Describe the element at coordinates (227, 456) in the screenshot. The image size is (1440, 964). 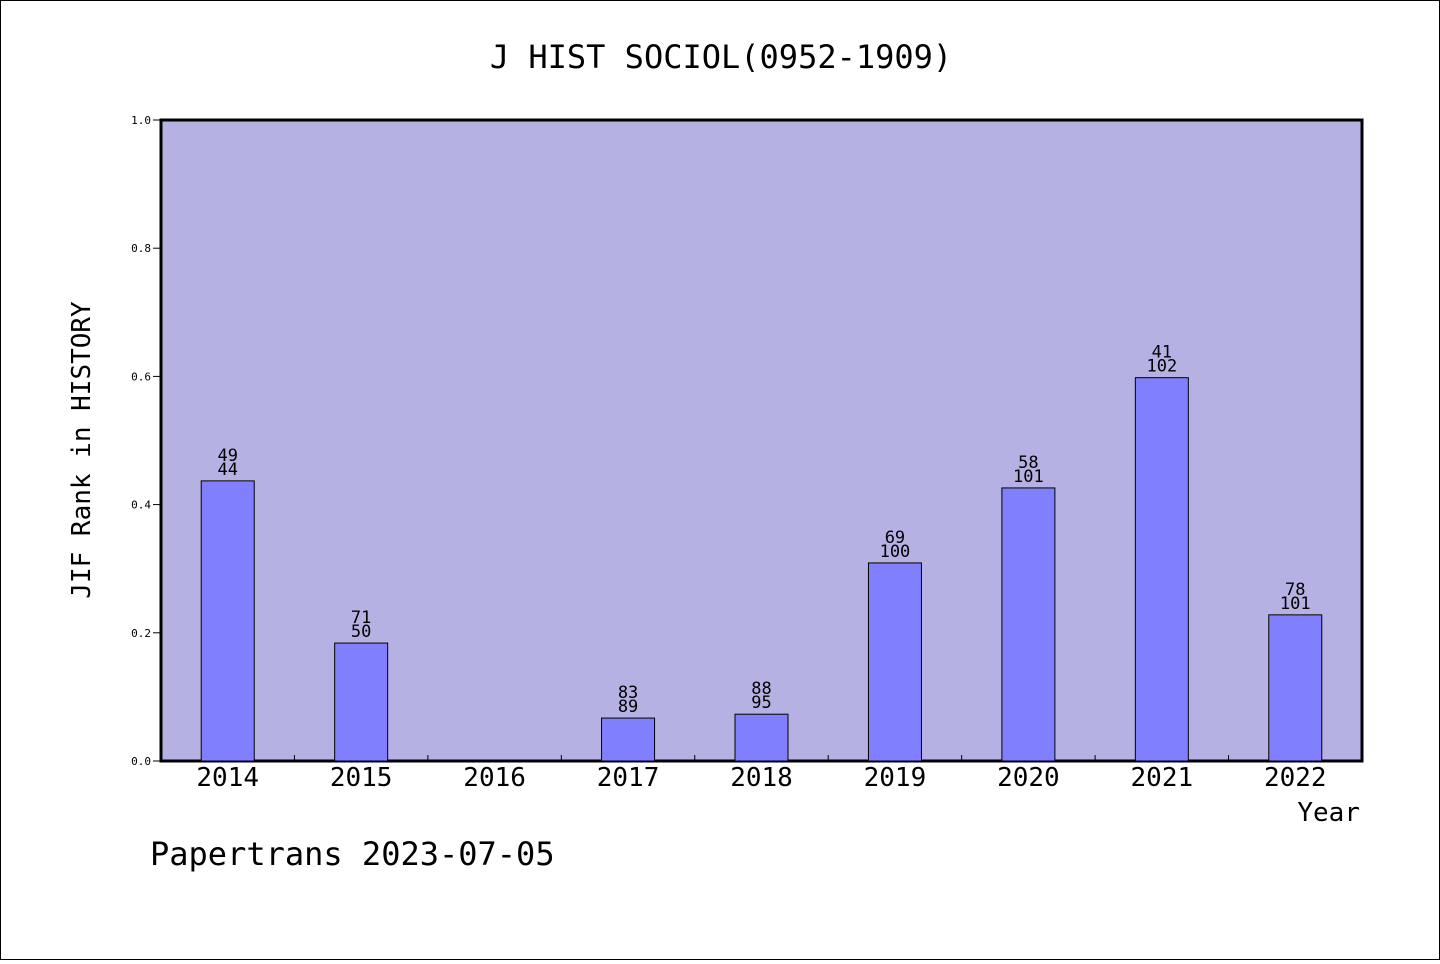
I see `bar-label-top-2014: 49` at that location.